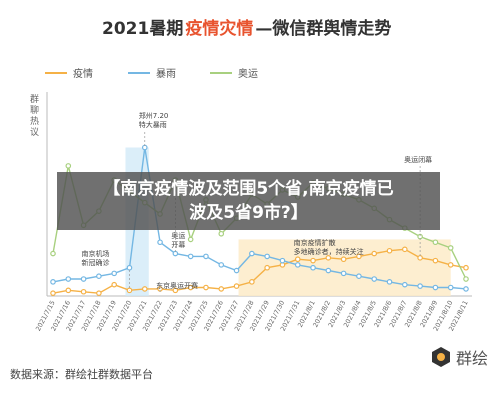 The image size is (500, 401). I want to click on annotation-5: 奥运闭幕, so click(418, 159).